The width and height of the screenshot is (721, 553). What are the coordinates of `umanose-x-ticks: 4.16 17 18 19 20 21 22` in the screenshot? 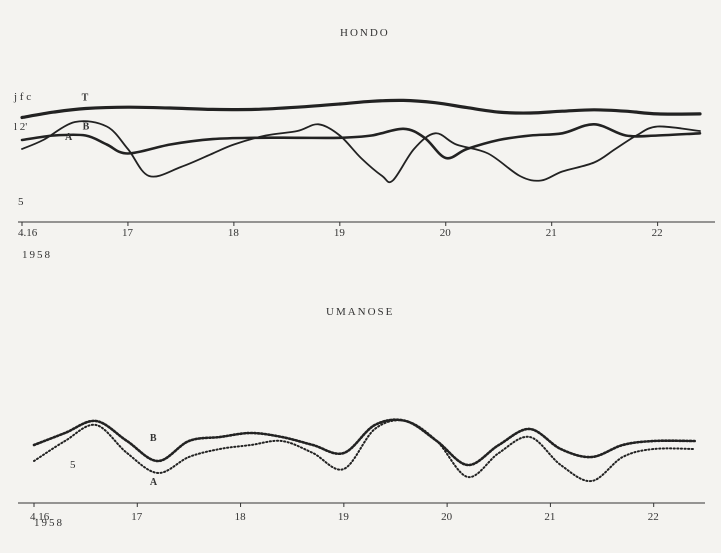 It's located at (344, 513).